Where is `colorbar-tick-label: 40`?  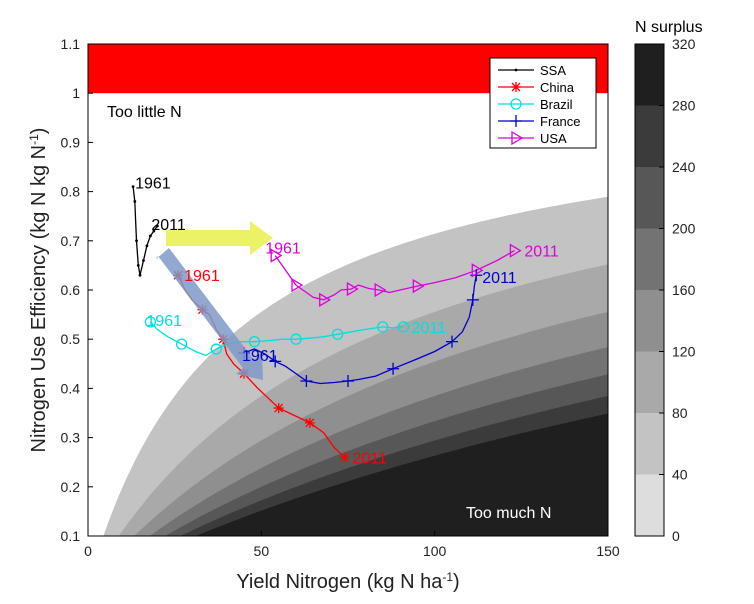 colorbar-tick-label: 40 is located at coordinates (680, 475).